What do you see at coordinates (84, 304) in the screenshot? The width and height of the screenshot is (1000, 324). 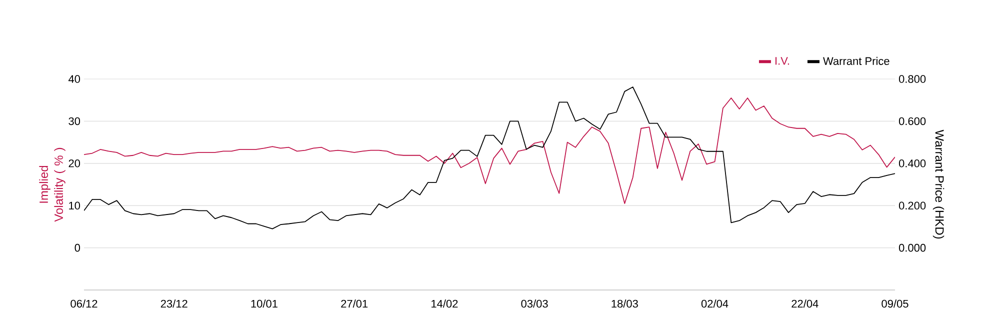 I see `x-tick-label: 06/12` at bounding box center [84, 304].